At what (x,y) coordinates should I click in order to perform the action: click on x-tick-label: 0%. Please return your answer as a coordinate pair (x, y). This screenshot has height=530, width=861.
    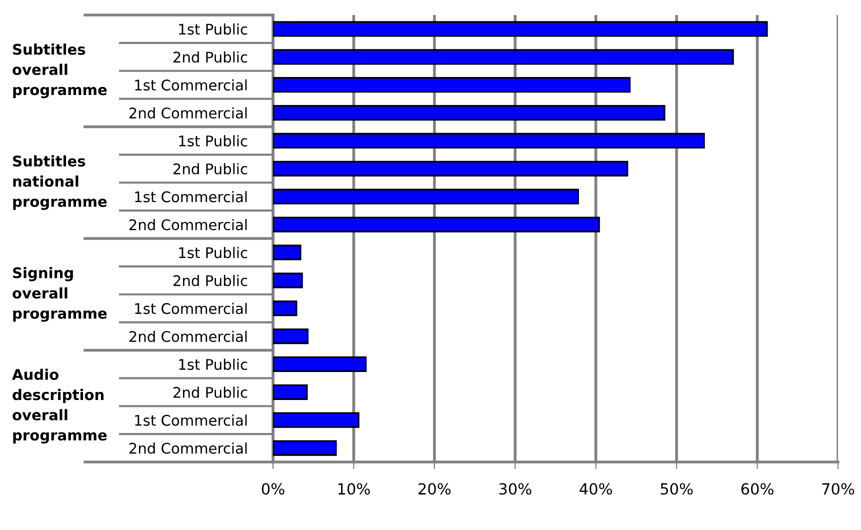
    Looking at the image, I should click on (273, 489).